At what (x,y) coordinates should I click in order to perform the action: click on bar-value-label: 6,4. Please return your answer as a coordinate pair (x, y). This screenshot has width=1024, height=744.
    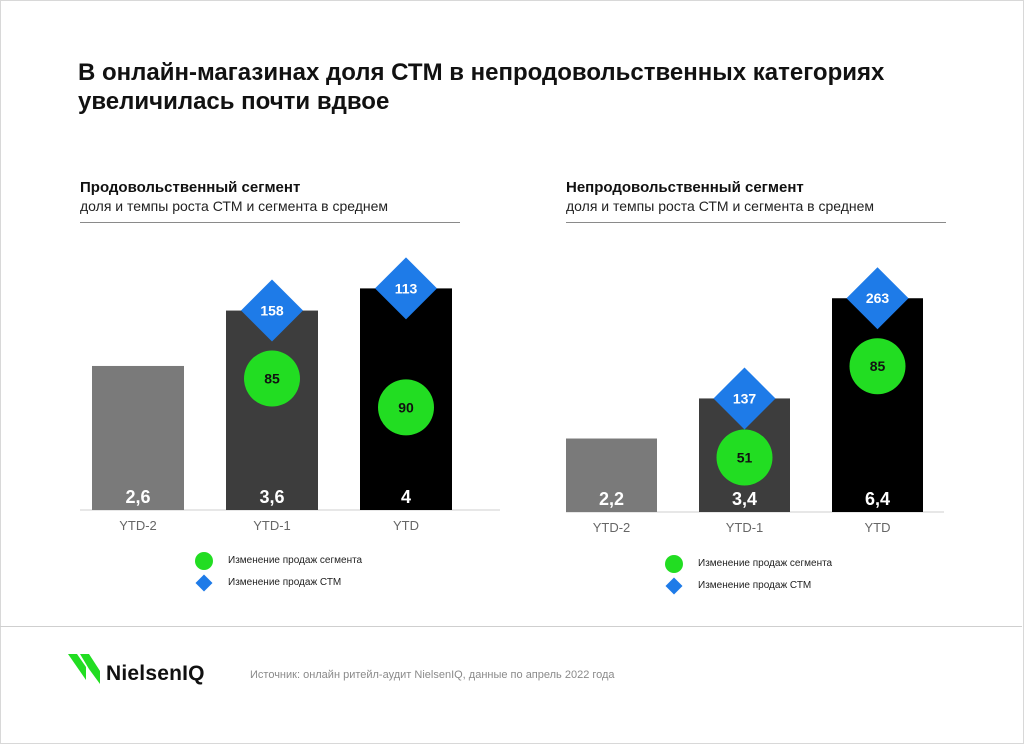
    Looking at the image, I should click on (877, 499).